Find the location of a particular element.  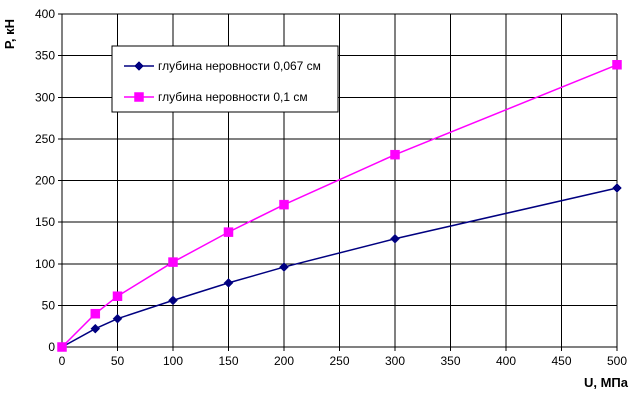

y-tick-label: 150 is located at coordinates (45, 222).